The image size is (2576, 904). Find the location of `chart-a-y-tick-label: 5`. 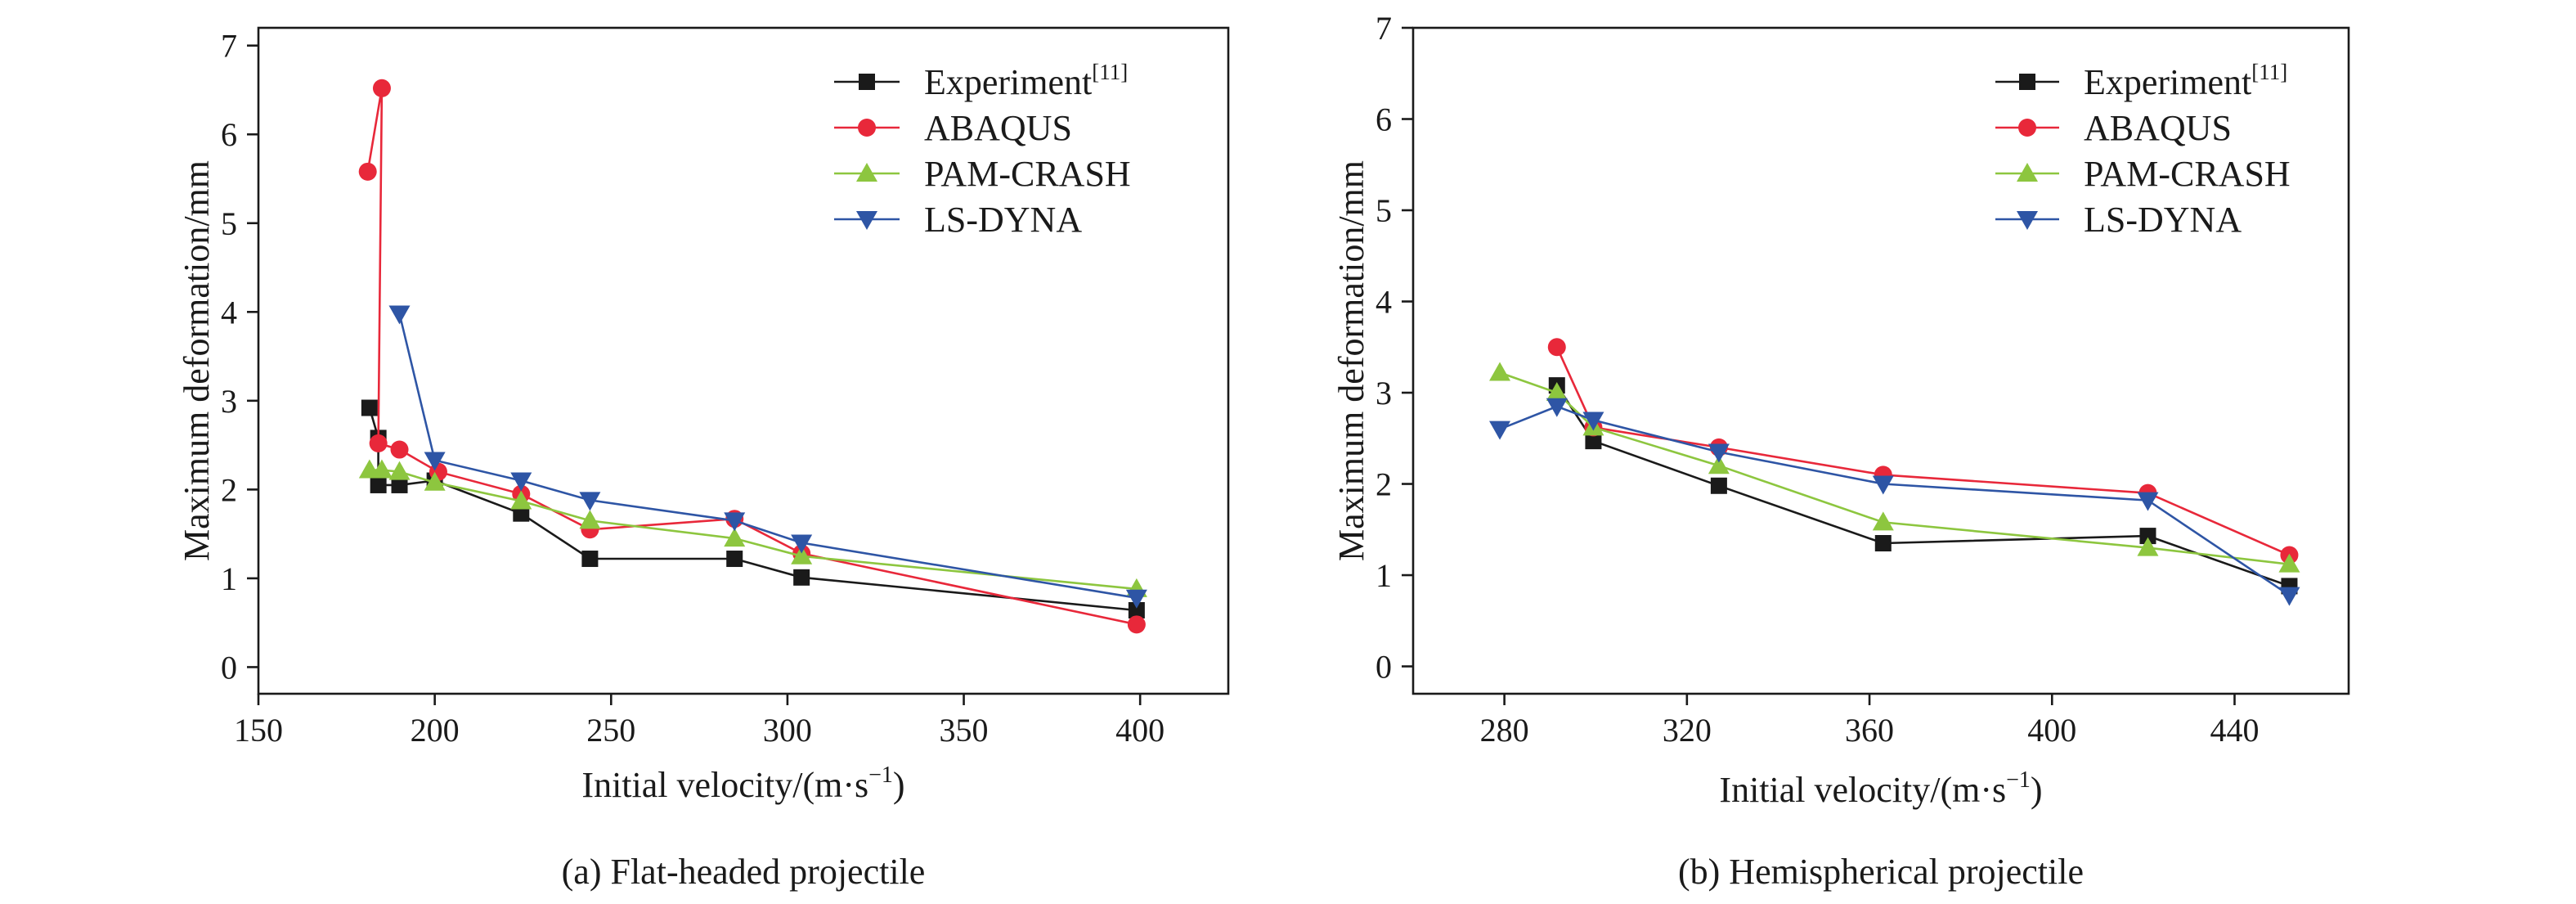

chart-a-y-tick-label: 5 is located at coordinates (229, 223).